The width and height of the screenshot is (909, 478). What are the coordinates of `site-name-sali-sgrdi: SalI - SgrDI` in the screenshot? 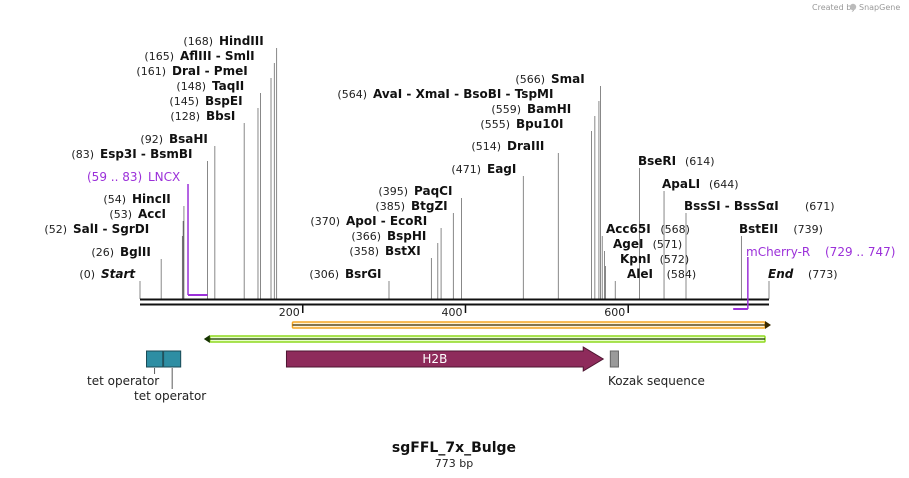 It's located at (111, 229).